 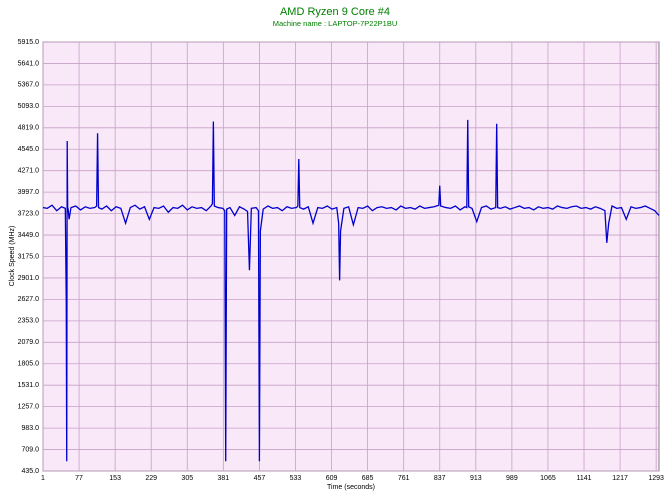 What do you see at coordinates (512, 478) in the screenshot?
I see `x-tick-label: 989` at bounding box center [512, 478].